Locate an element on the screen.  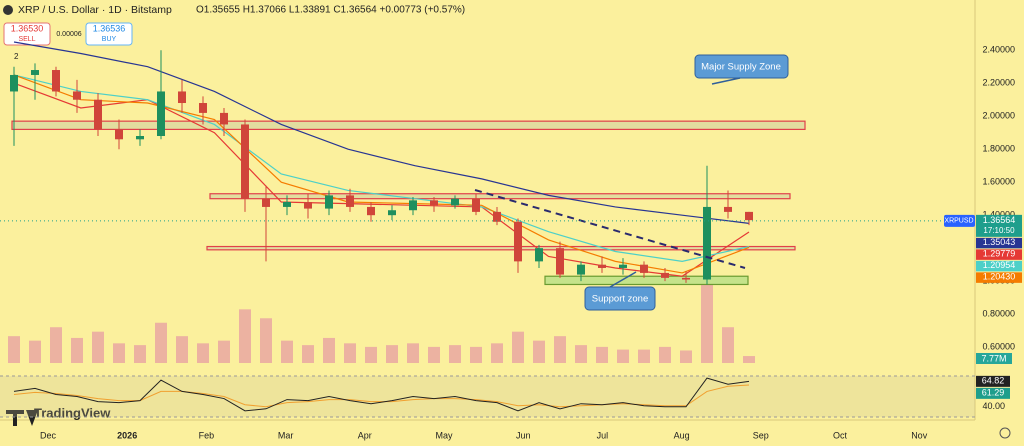
rsi-line is located at coordinates (381, 394).